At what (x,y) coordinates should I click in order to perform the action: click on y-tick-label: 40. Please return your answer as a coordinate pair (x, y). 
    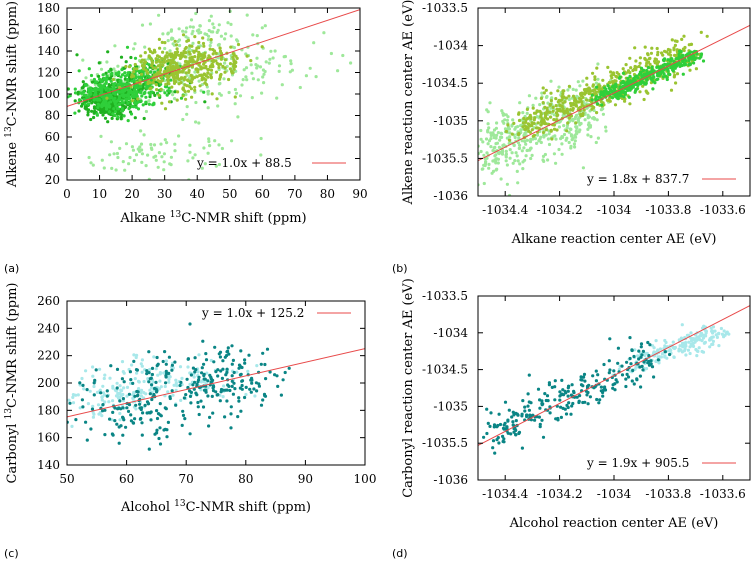
    Looking at the image, I should click on (52, 159).